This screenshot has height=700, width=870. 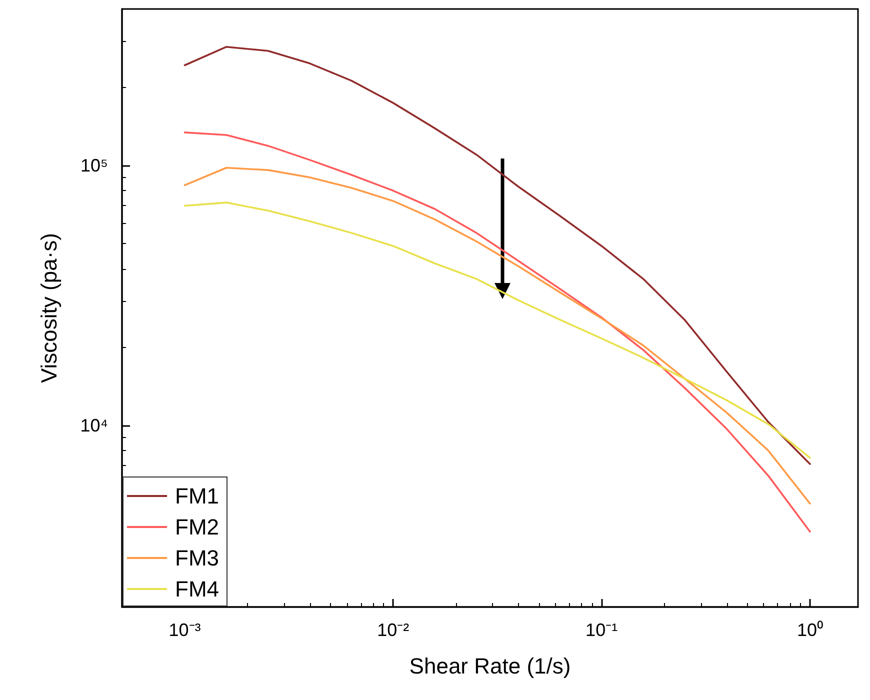 What do you see at coordinates (94, 165) in the screenshot?
I see `y-tick-label: 10⁵` at bounding box center [94, 165].